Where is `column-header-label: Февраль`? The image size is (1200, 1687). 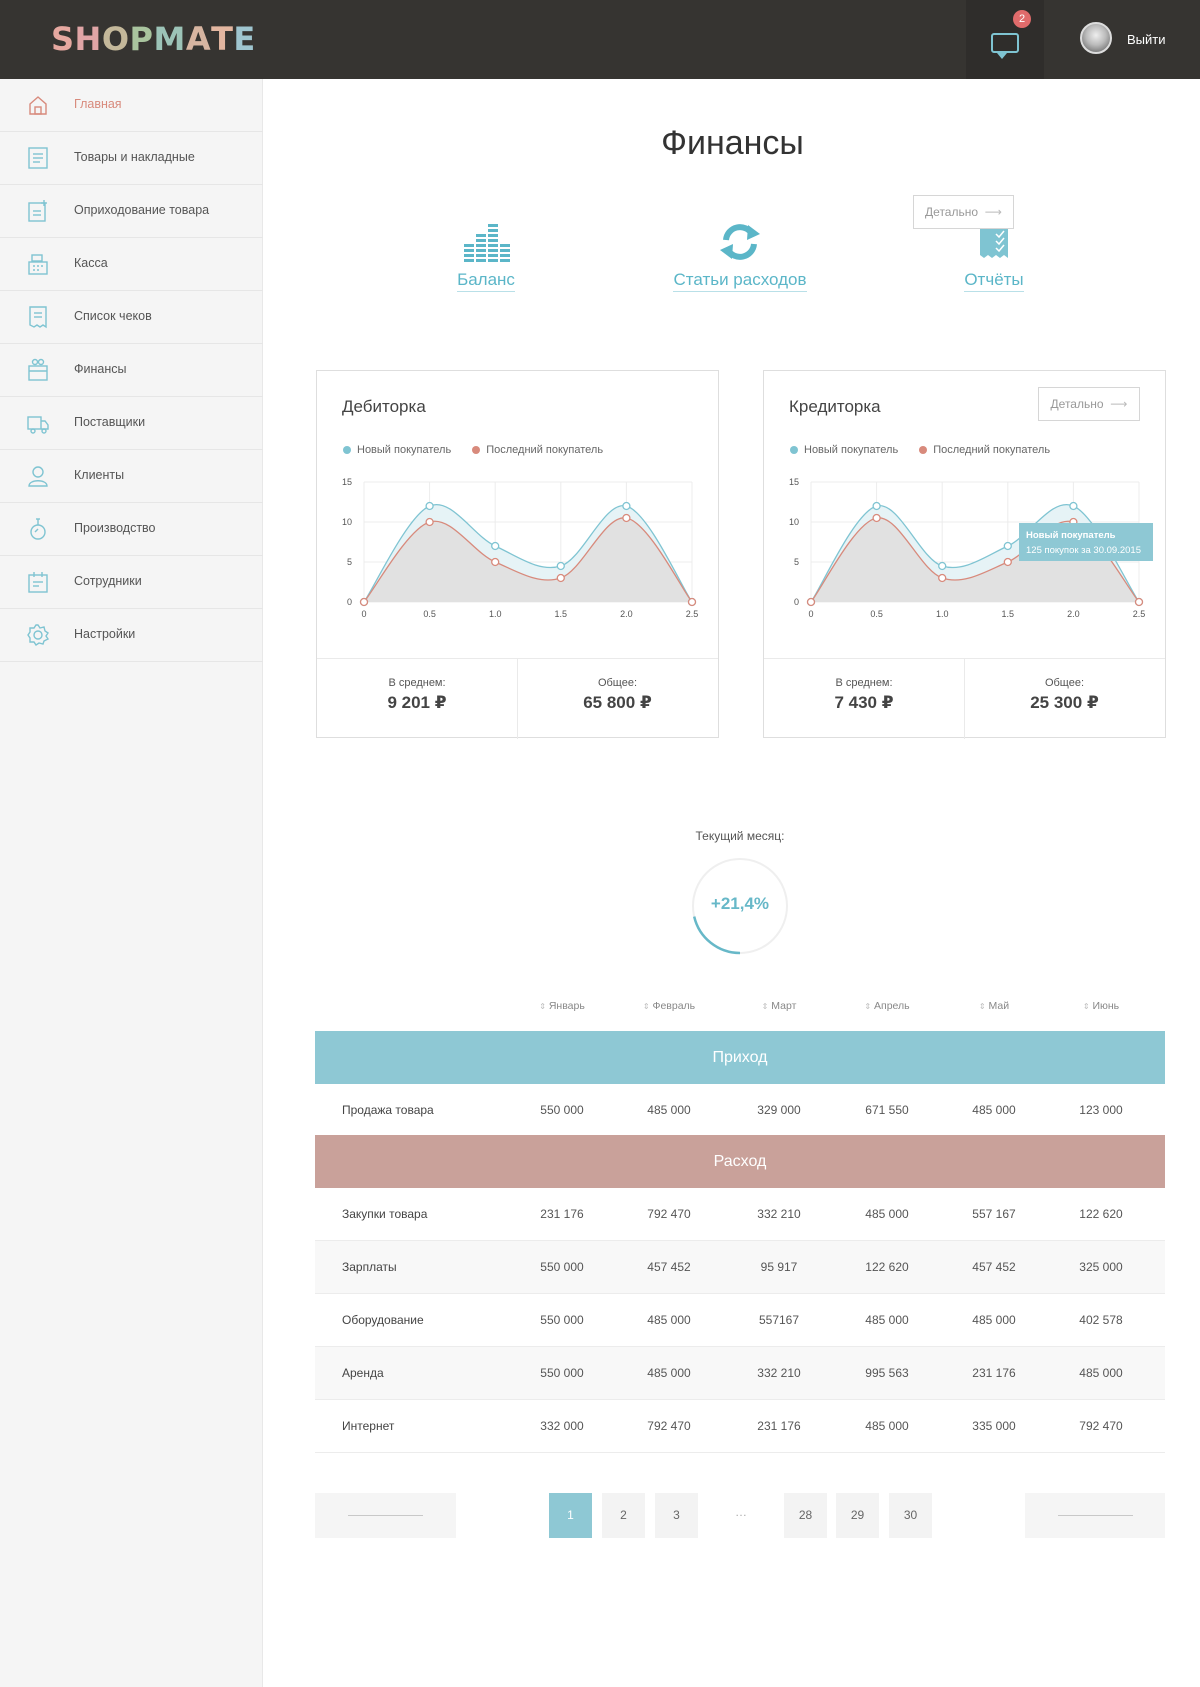 column-header-label: Февраль is located at coordinates (674, 1006).